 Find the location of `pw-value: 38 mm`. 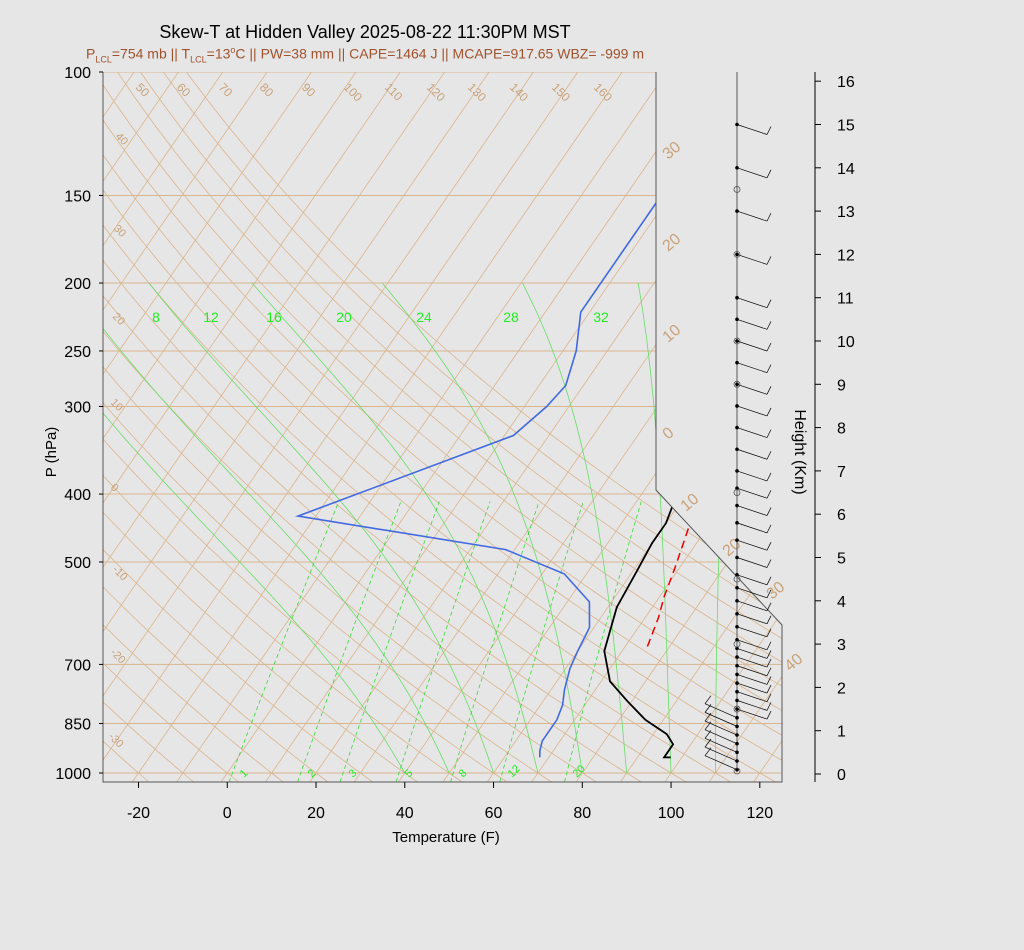

pw-value: 38 mm is located at coordinates (313, 53).